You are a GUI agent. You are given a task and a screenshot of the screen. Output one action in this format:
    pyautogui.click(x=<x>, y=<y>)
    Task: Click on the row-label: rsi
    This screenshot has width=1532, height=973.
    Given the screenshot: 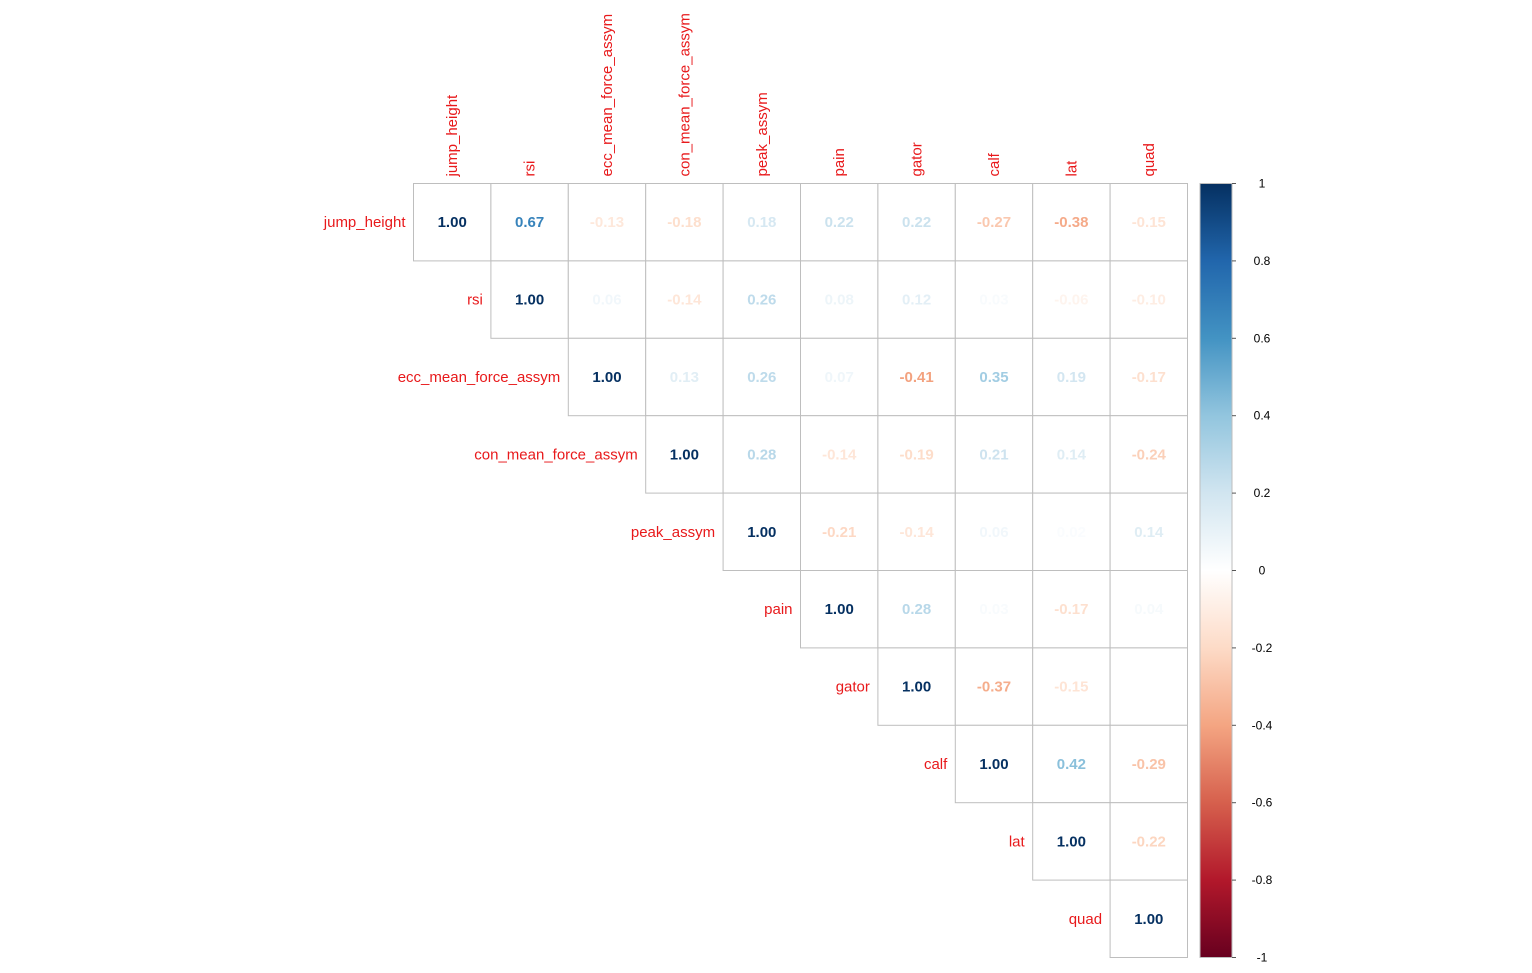 What is the action you would take?
    pyautogui.click(x=475, y=300)
    